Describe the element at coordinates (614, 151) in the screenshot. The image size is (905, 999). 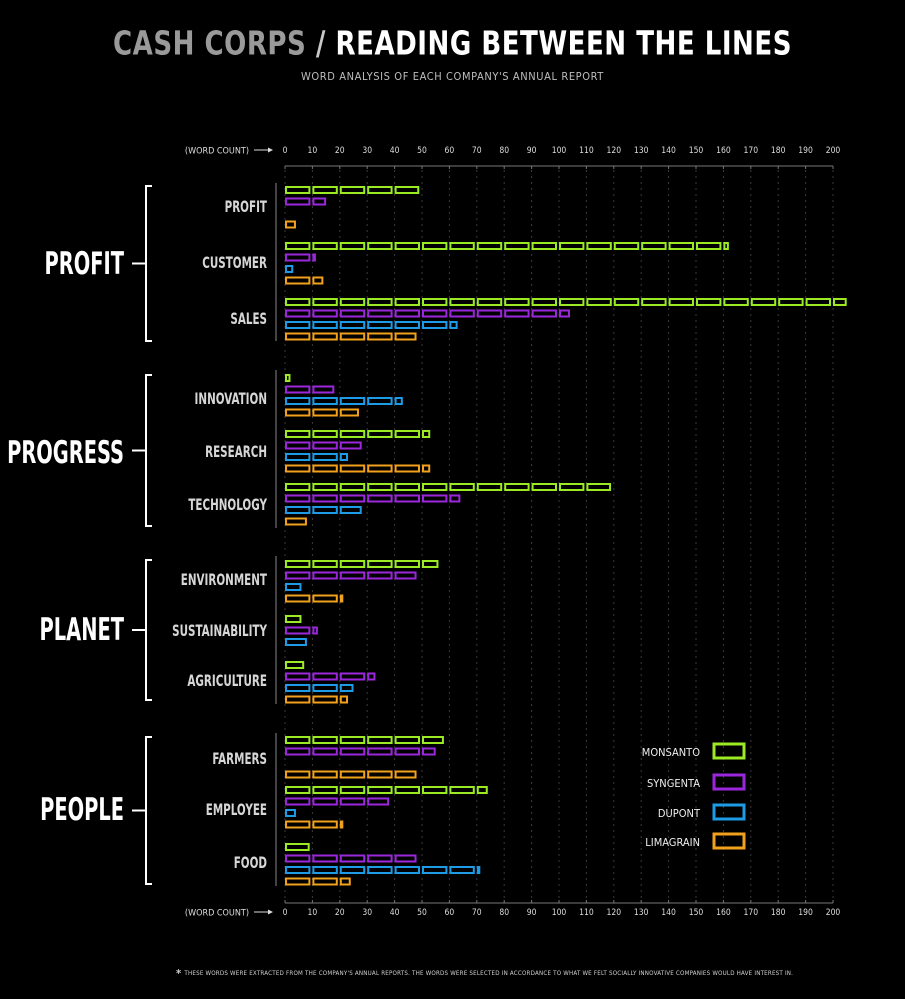
I see `tick-label: 120` at that location.